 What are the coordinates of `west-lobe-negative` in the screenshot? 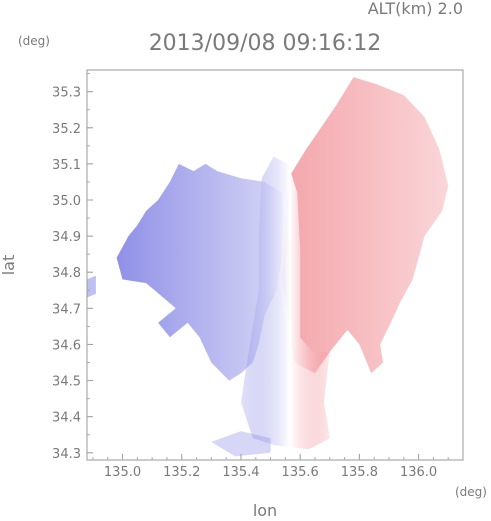 It's located at (199, 272).